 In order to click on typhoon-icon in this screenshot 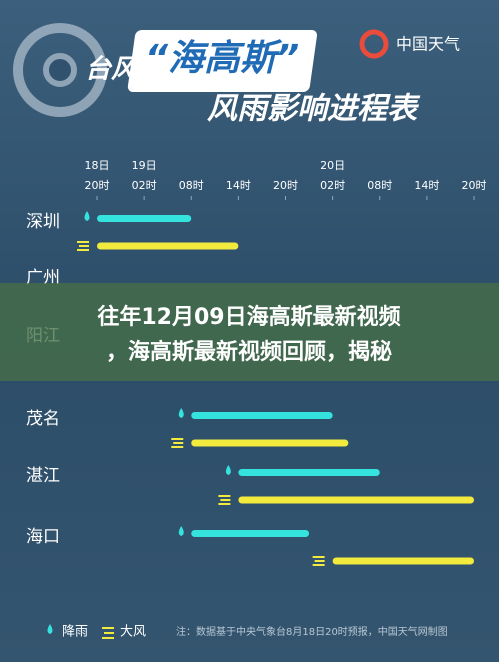, I will do `click(60, 70)`.